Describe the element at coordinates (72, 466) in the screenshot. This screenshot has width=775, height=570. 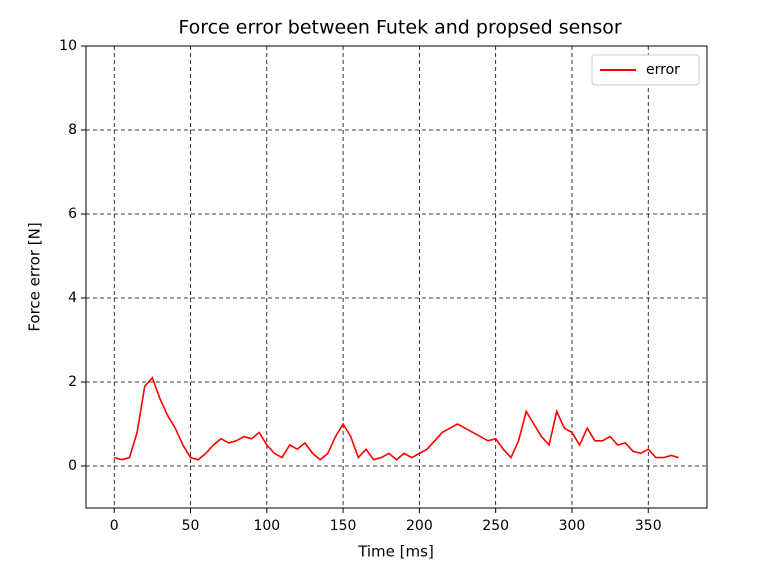
I see `y-tick-label: 0` at that location.